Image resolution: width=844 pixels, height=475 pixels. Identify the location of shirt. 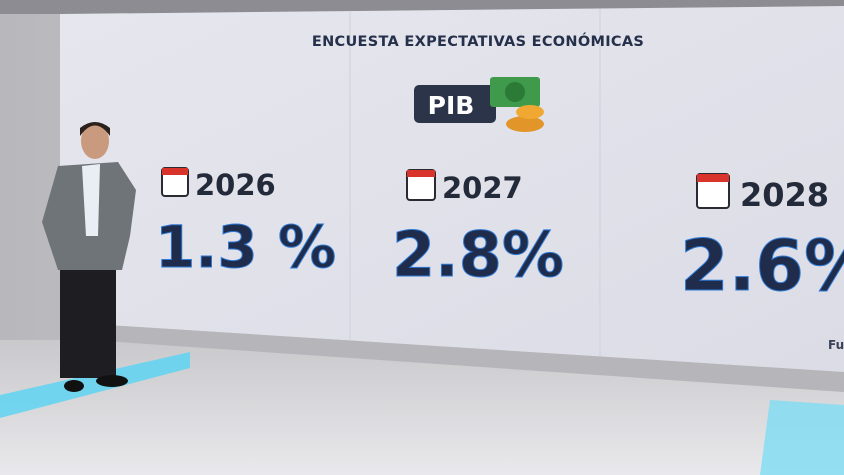
(91, 200).